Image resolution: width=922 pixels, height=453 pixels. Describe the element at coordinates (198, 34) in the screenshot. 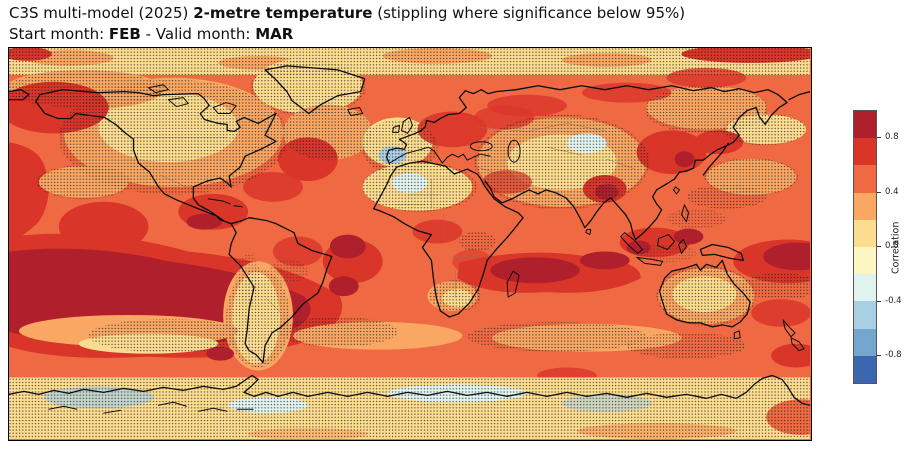

I see `valid-month-label: - Valid month:` at that location.